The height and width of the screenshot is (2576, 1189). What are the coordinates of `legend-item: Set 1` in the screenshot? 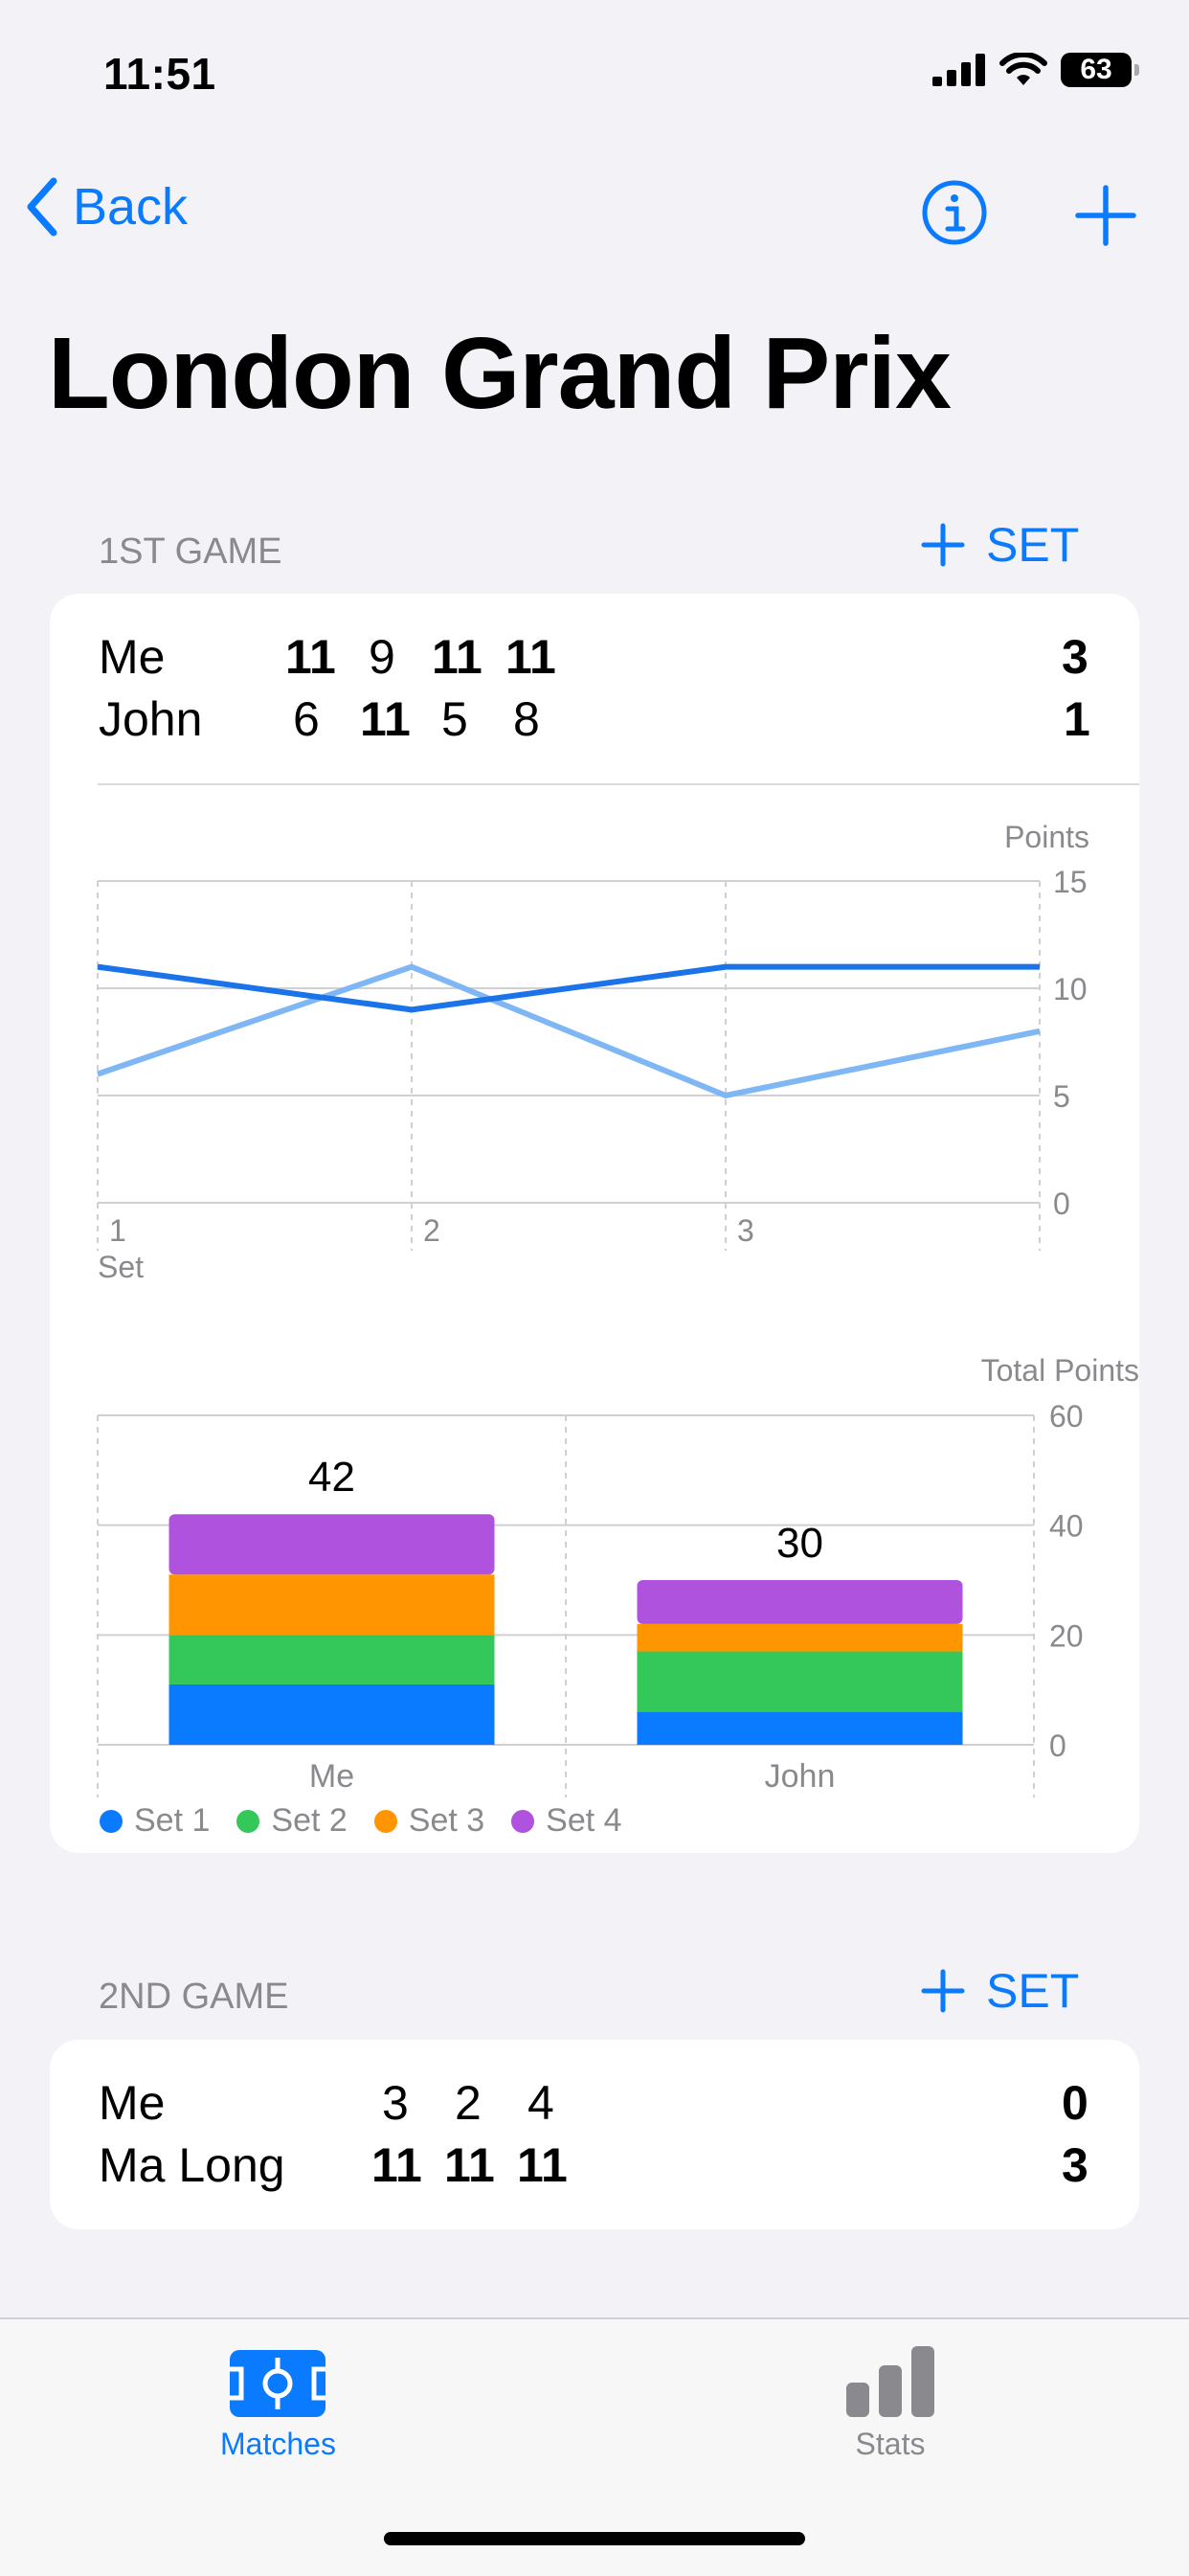 It's located at (155, 1821).